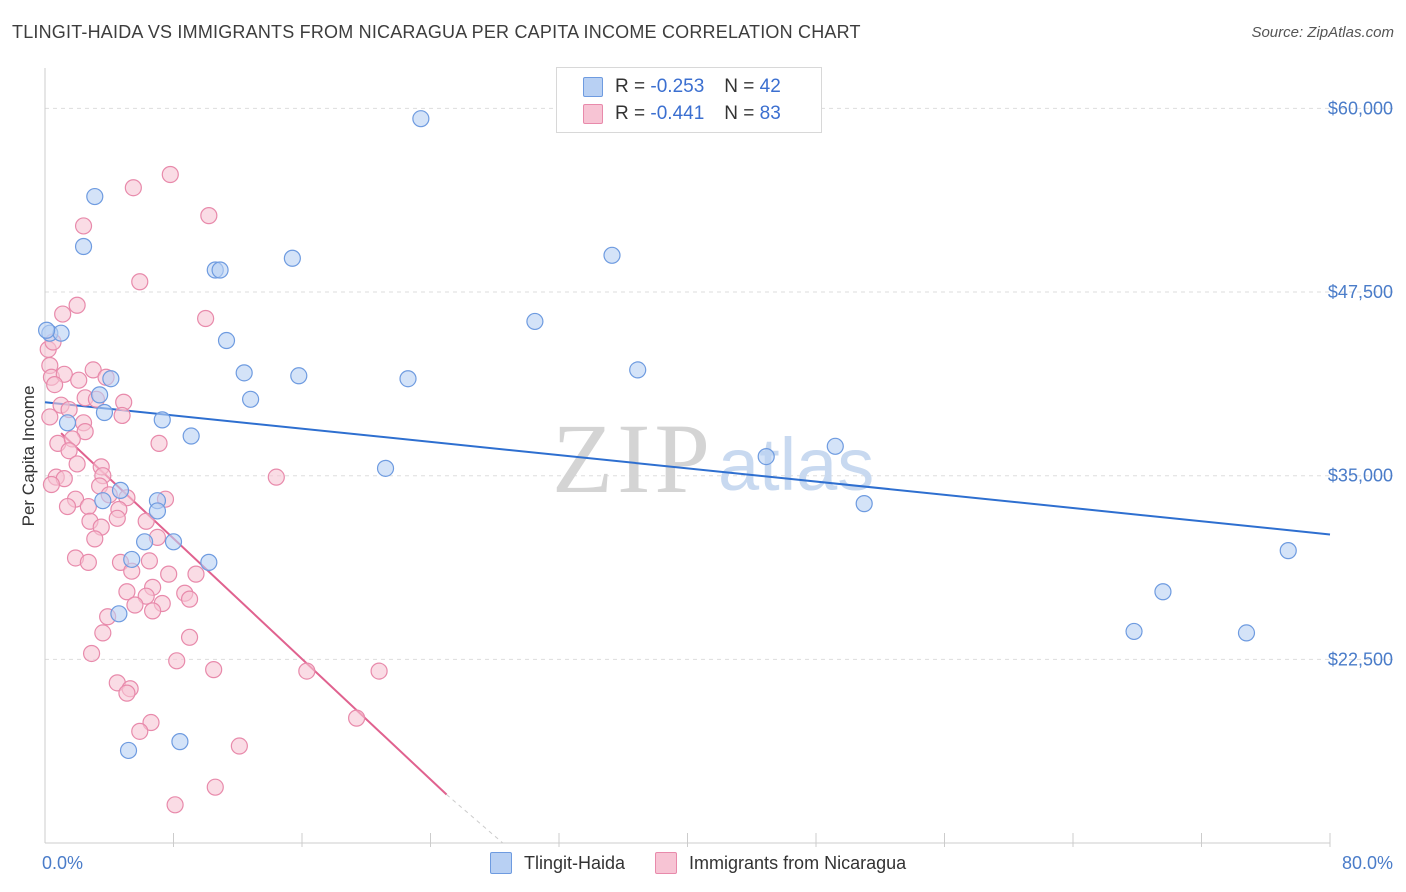 The width and height of the screenshot is (1406, 892). What do you see at coordinates (770, 113) in the screenshot?
I see `legend-n-value: 83` at bounding box center [770, 113].